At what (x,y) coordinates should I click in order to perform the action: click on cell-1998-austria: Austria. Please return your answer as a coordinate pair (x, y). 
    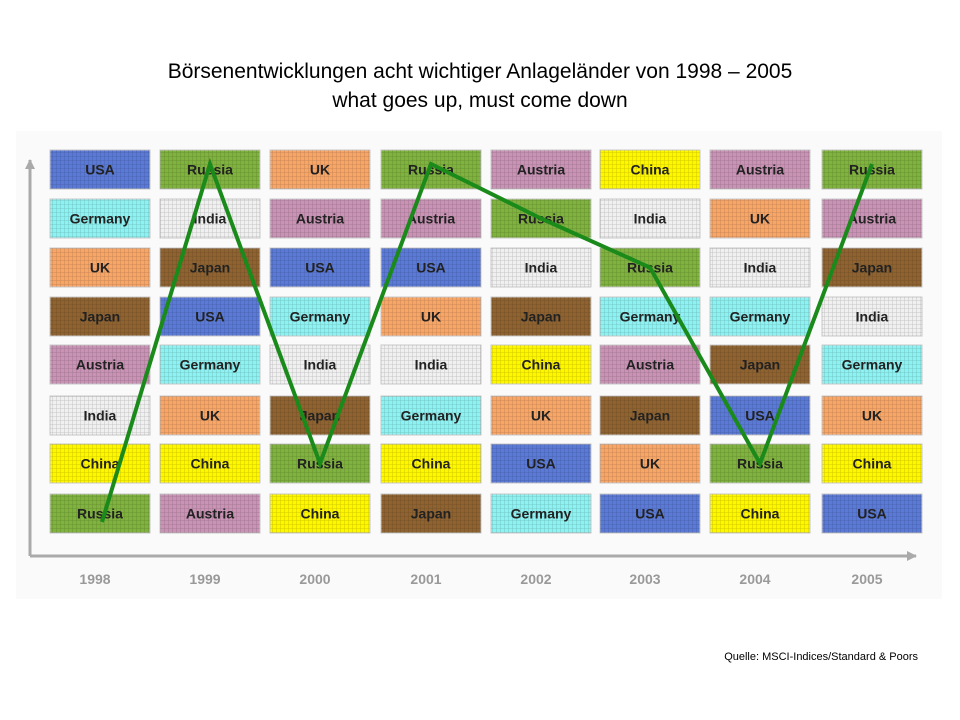
    Looking at the image, I should click on (100, 364).